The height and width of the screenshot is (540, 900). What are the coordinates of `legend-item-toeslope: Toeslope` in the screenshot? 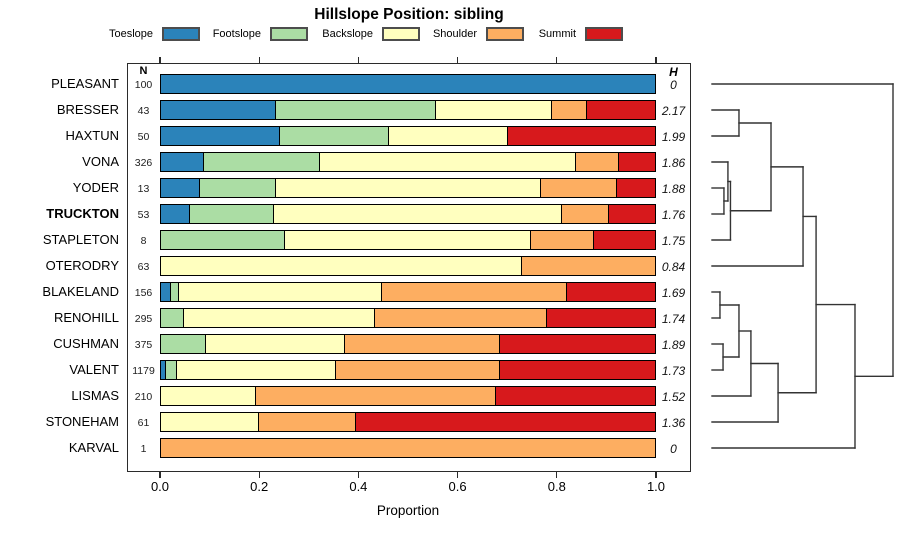 It's located at (100, 34).